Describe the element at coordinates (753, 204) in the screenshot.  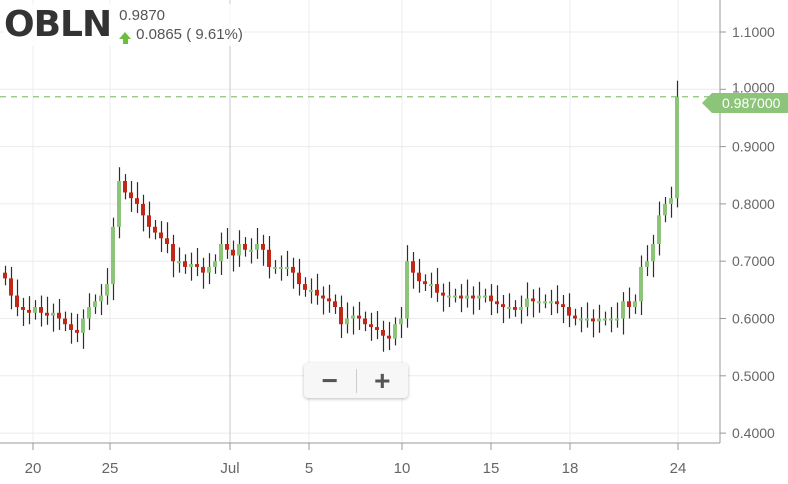
I see `y-tick-label: 0.8000` at that location.